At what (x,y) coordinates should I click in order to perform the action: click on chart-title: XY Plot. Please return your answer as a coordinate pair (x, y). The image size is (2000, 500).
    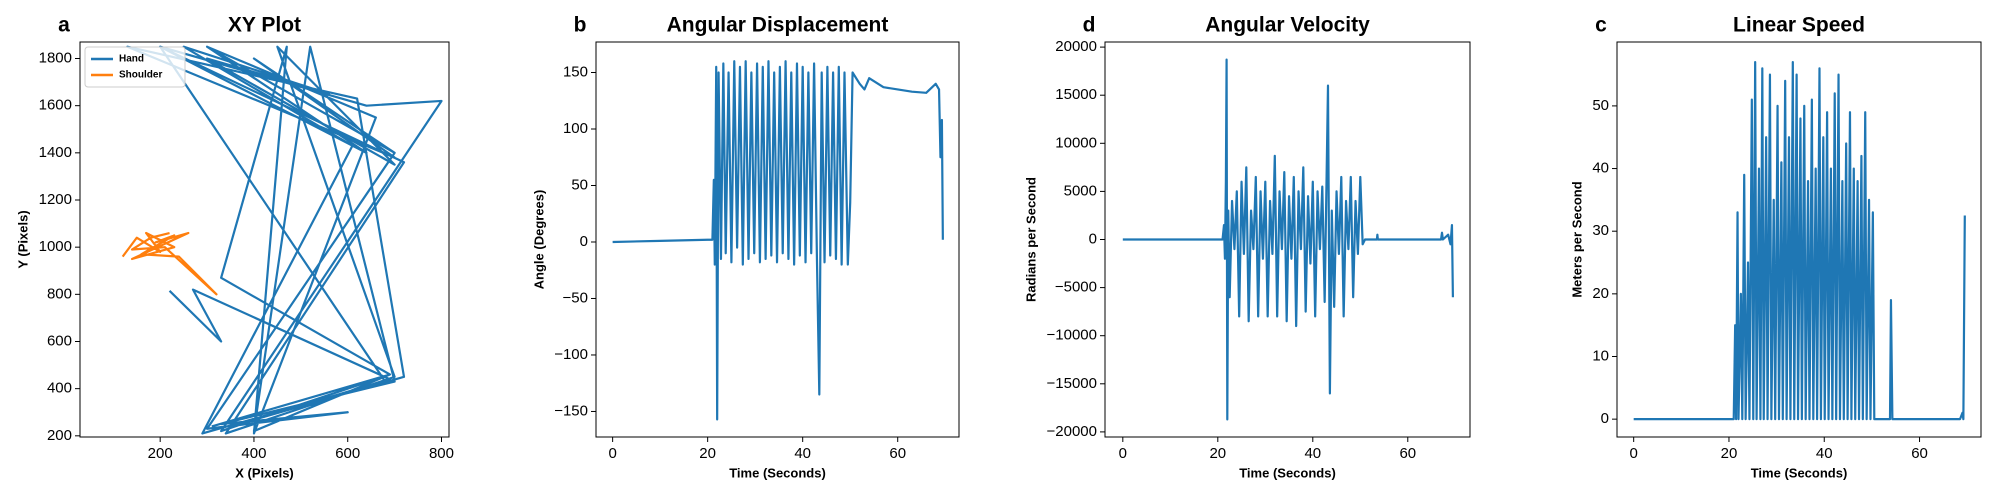
    Looking at the image, I should click on (264, 25).